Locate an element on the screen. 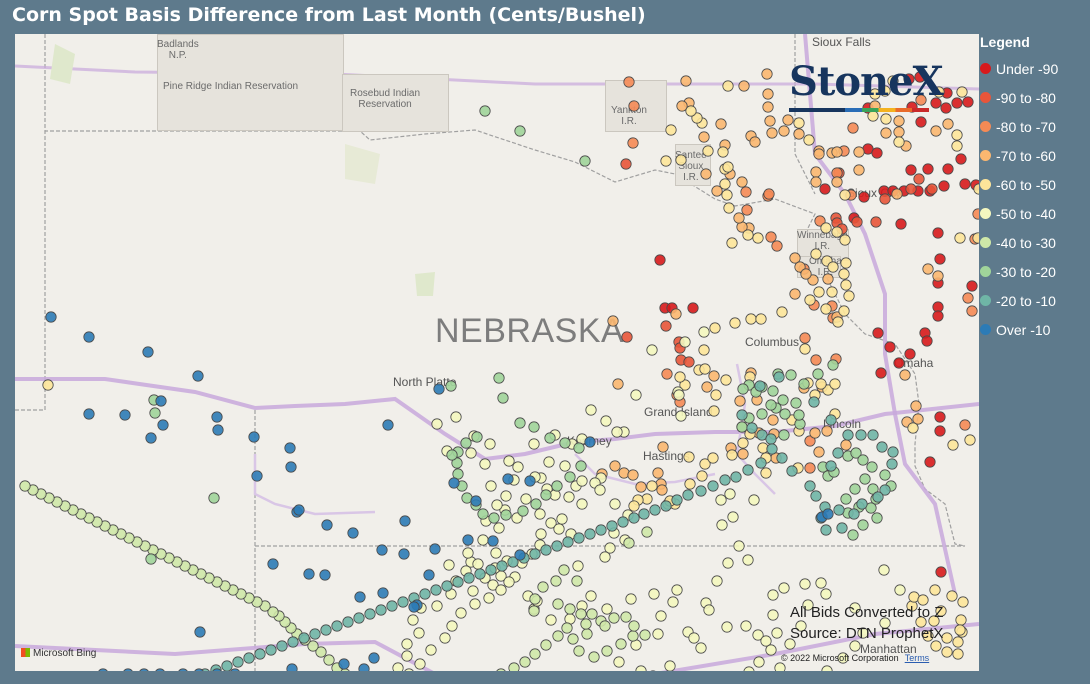 The image size is (1090, 684). legend-item: -70 to -60 is located at coordinates (1034, 155).